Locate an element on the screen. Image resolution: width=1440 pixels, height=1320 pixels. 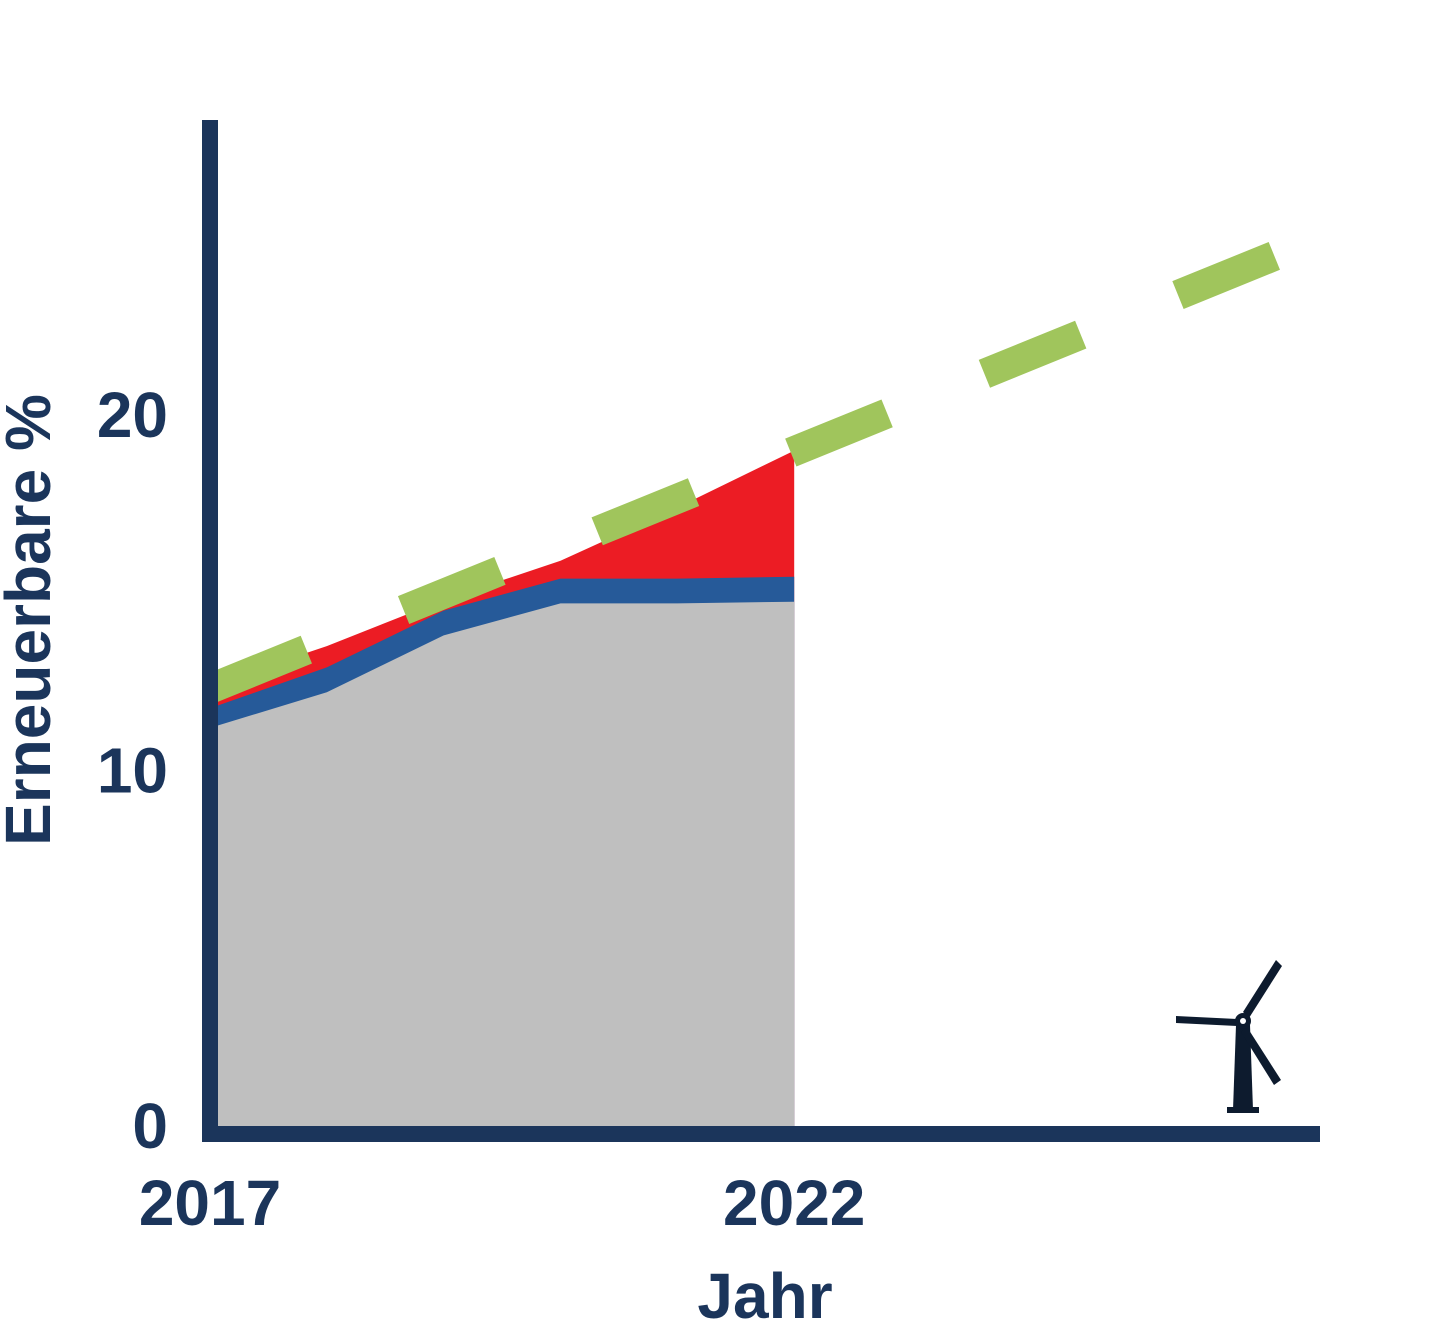
y-tick-labels: 0 10 20 is located at coordinates (132, 770).